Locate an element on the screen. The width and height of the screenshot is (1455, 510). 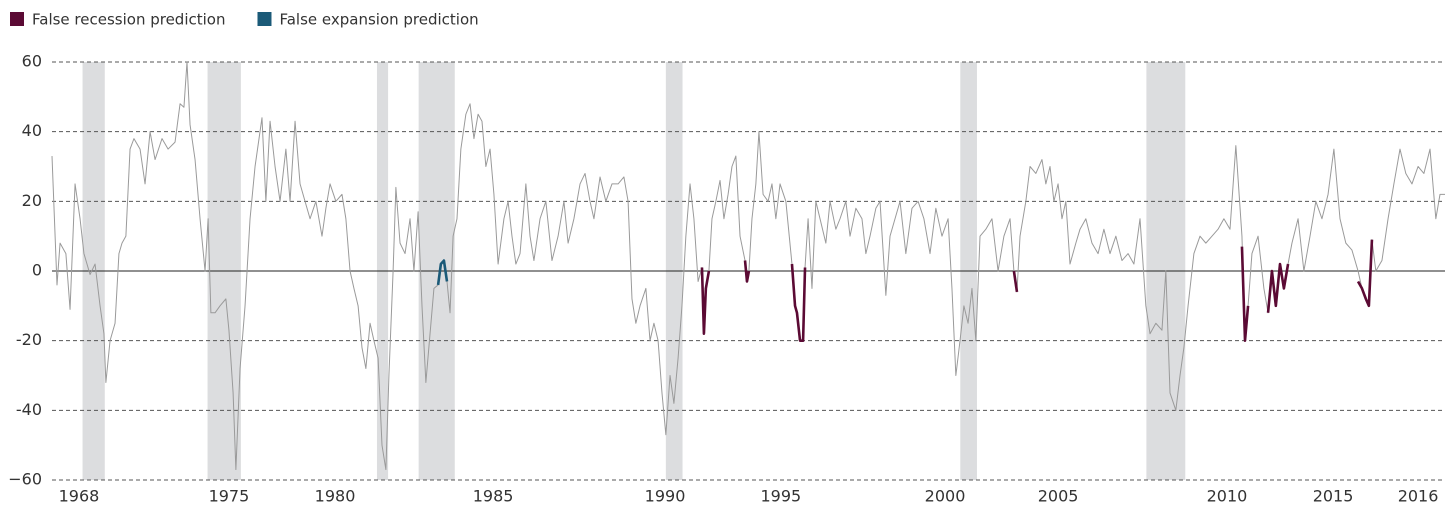
x-tick-label: 1980 is located at coordinates (335, 496).